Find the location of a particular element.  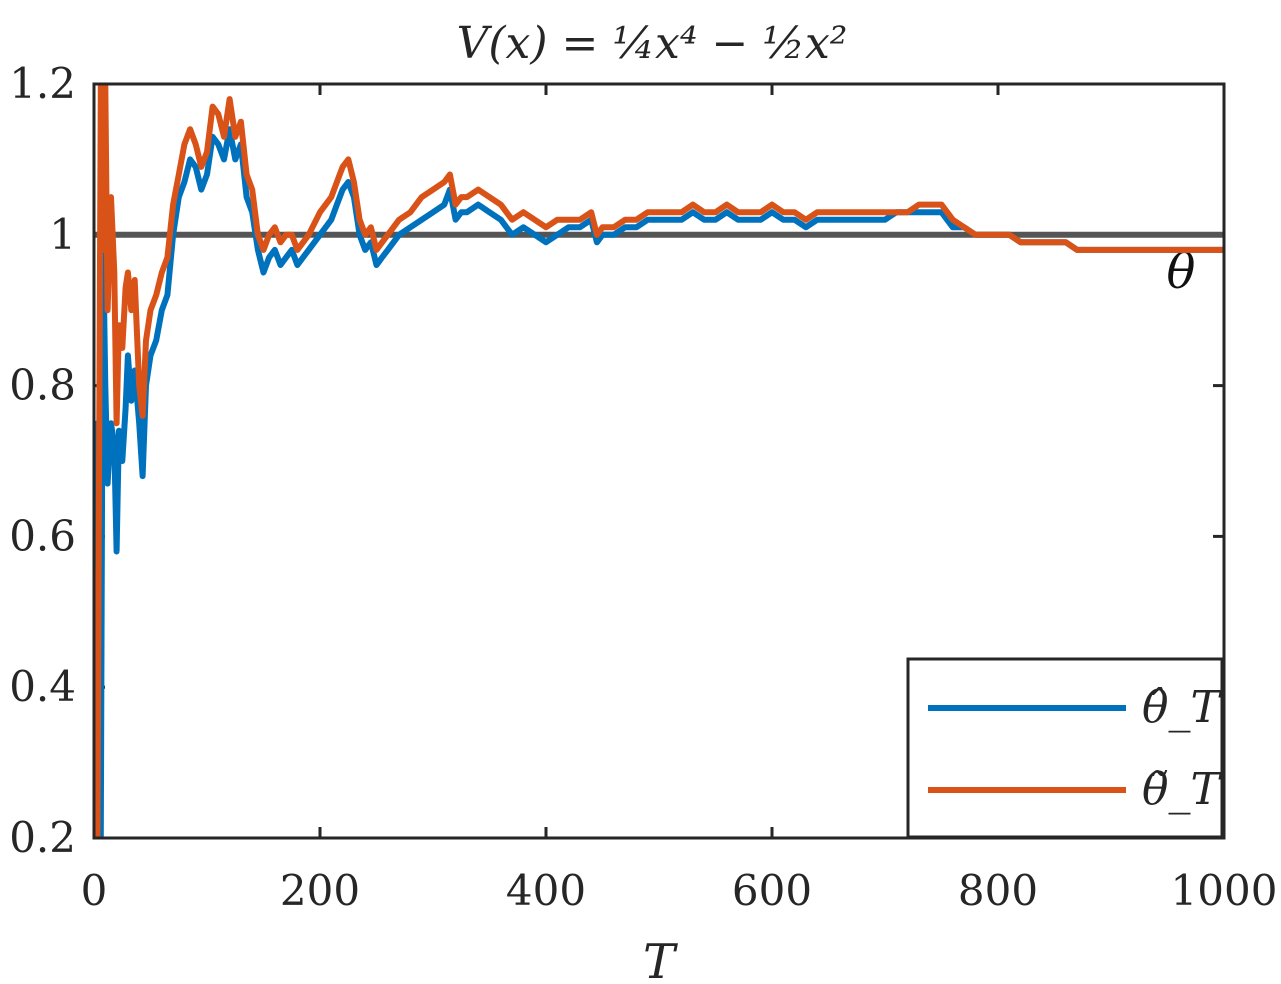

chart-title: V(x) = ¼x⁴ − ½x² is located at coordinates (652, 43).